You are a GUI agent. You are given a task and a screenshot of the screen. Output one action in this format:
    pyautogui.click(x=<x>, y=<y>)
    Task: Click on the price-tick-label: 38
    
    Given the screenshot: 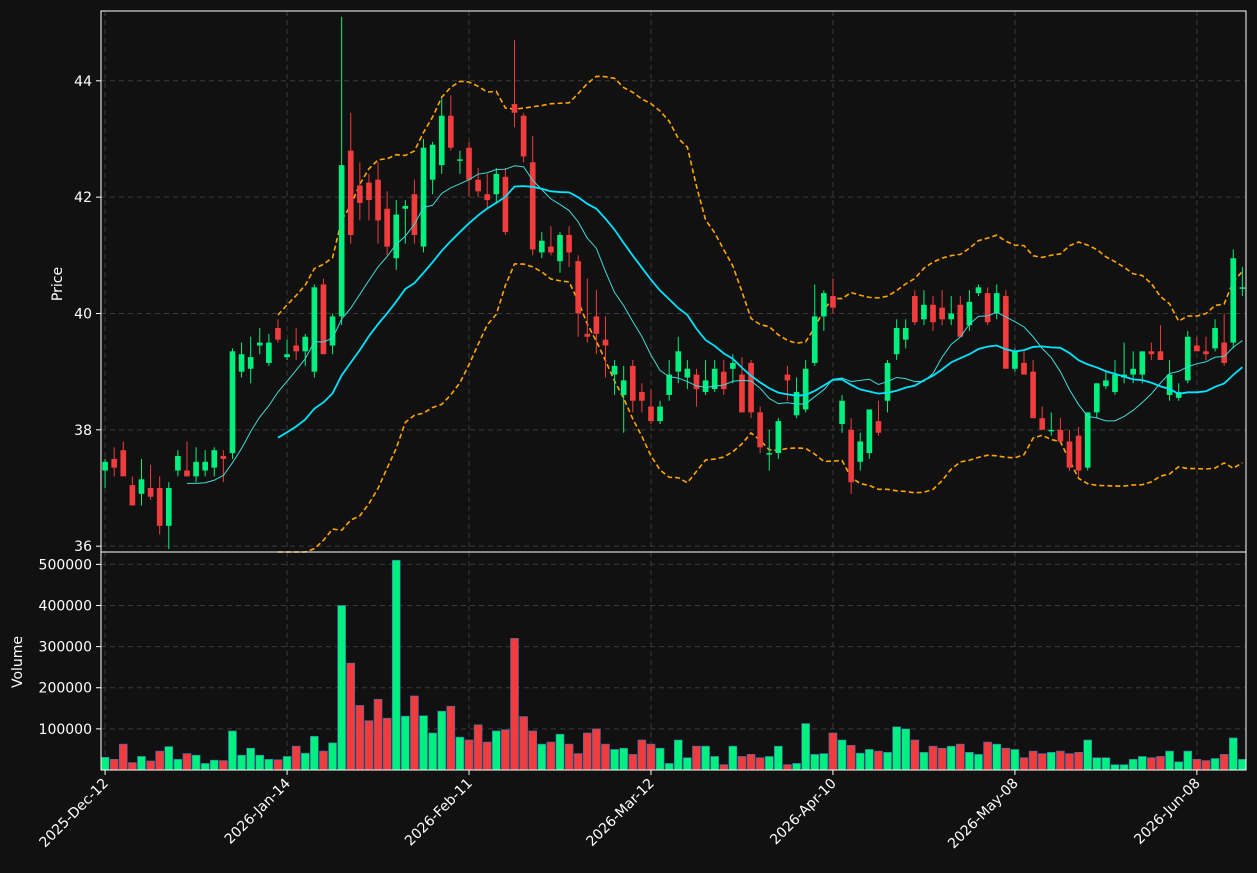 What is the action you would take?
    pyautogui.click(x=83, y=431)
    